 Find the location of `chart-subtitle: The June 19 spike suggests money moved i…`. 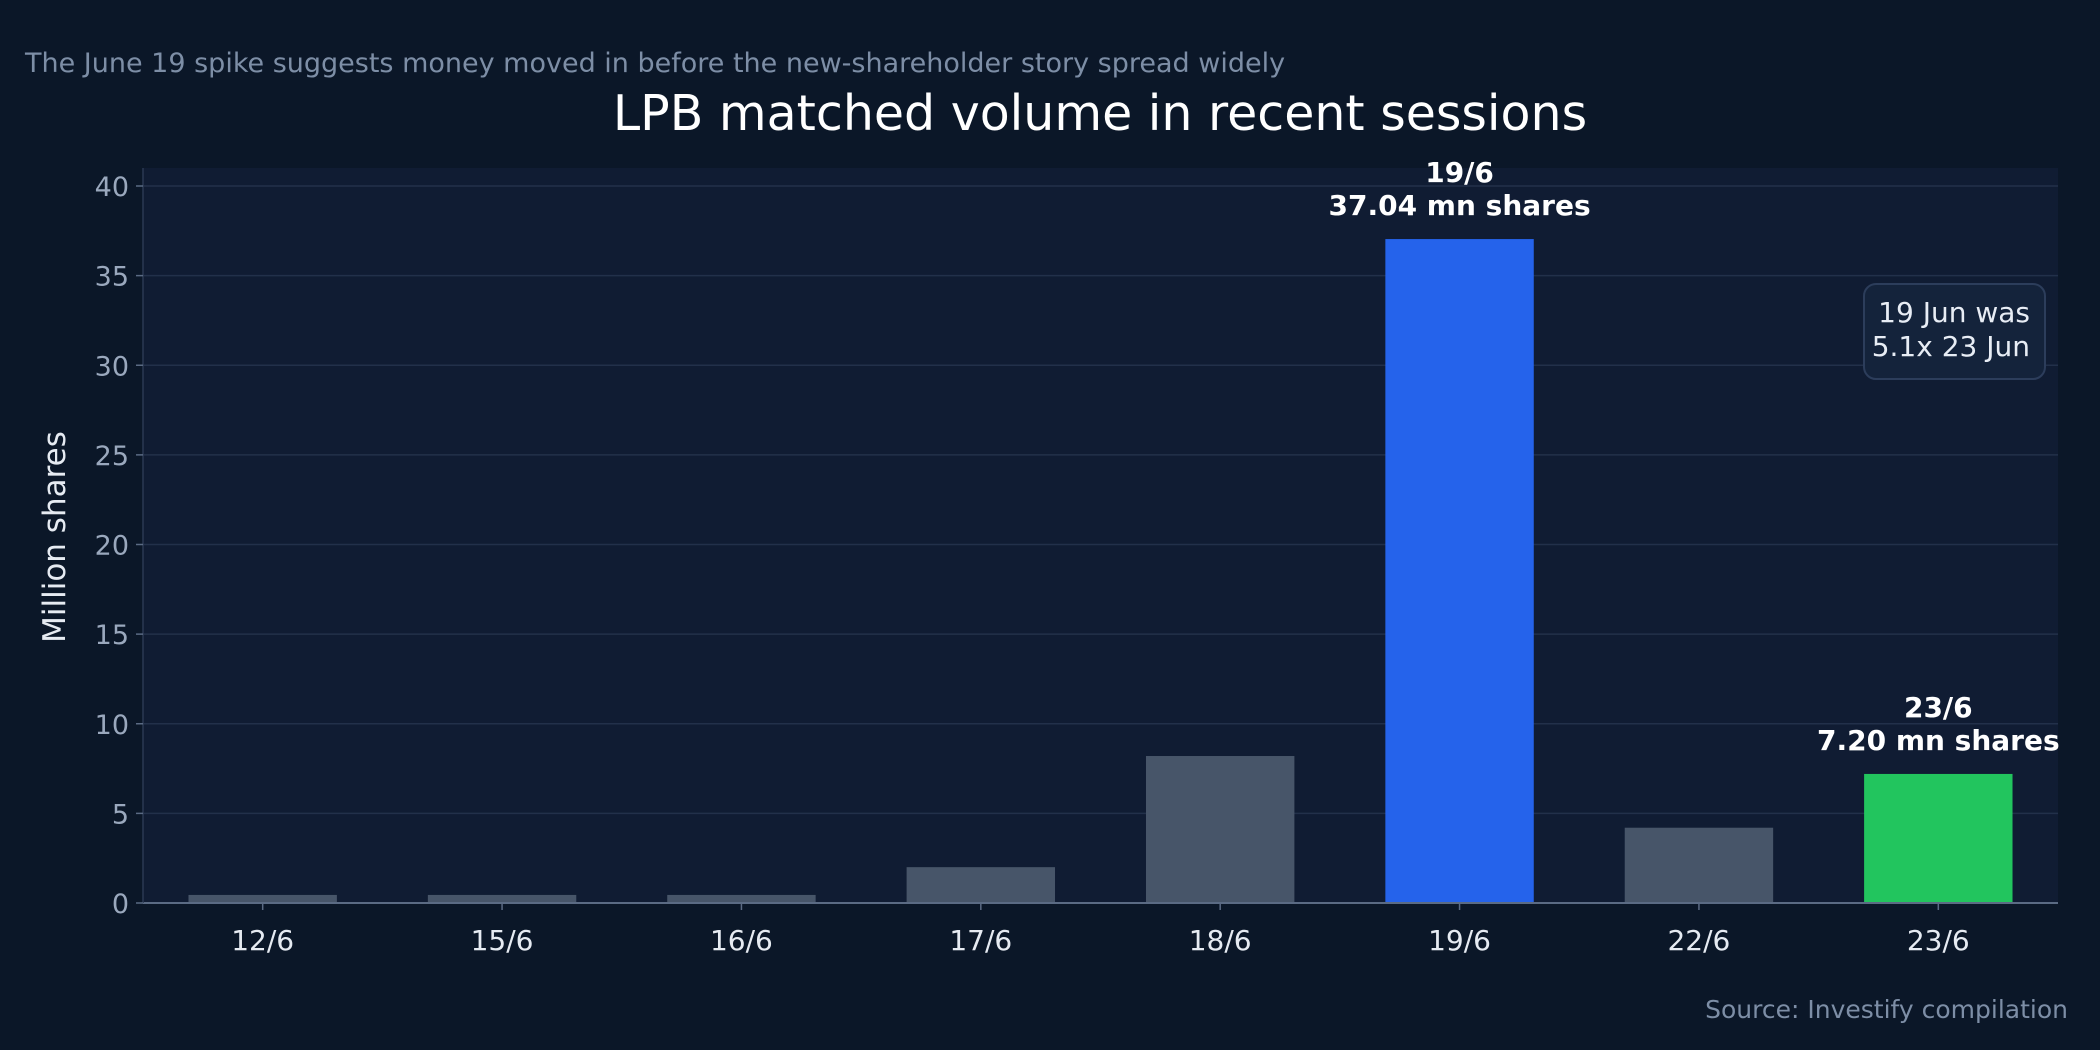

chart-subtitle: The June 19 spike suggests money moved i… is located at coordinates (654, 63).